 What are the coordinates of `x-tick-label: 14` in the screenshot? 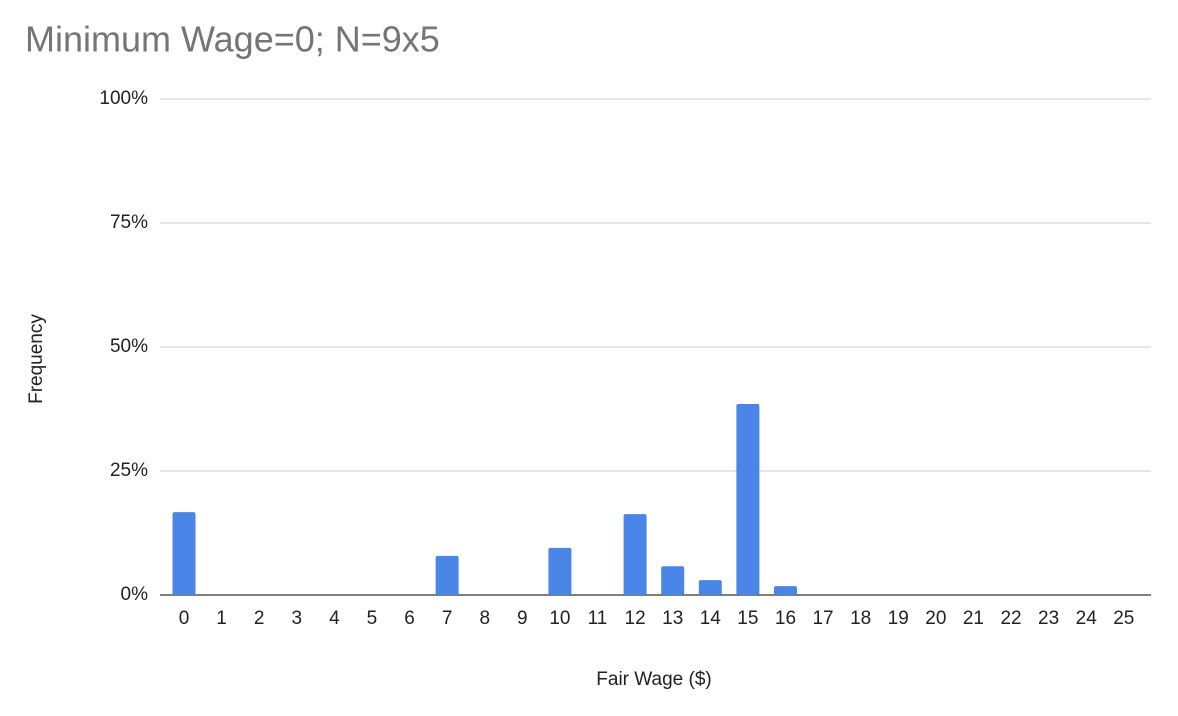 It's located at (711, 618).